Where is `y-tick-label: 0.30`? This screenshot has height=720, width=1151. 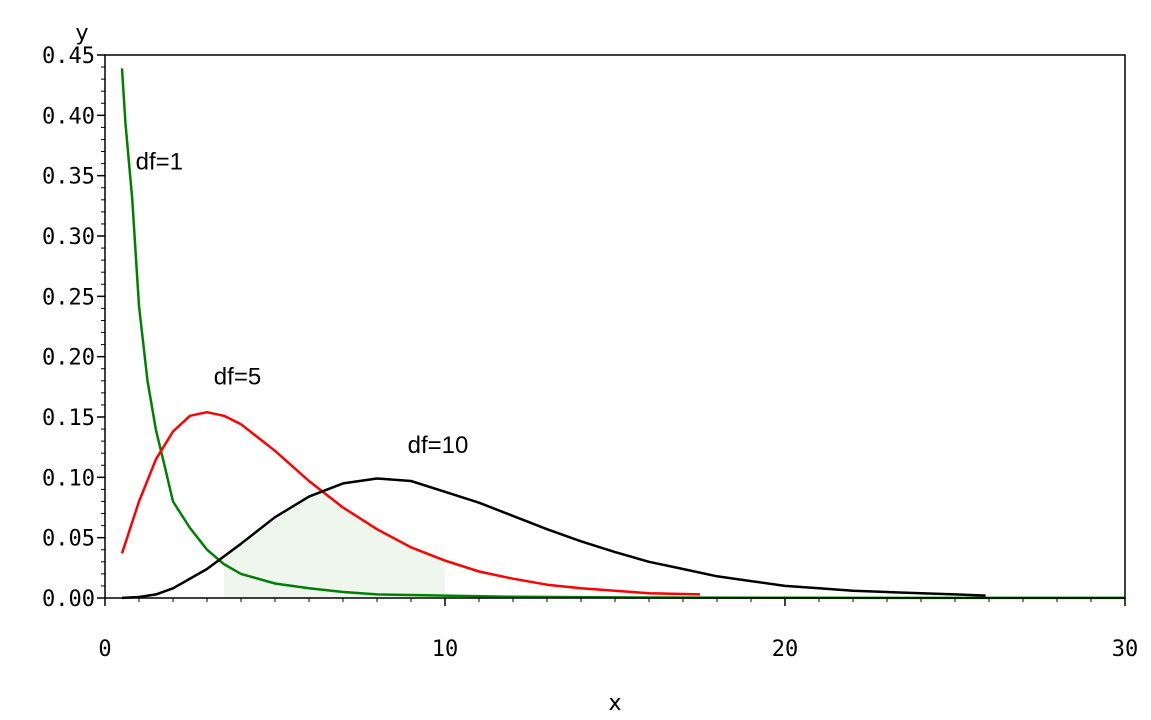 y-tick-label: 0.30 is located at coordinates (68, 237).